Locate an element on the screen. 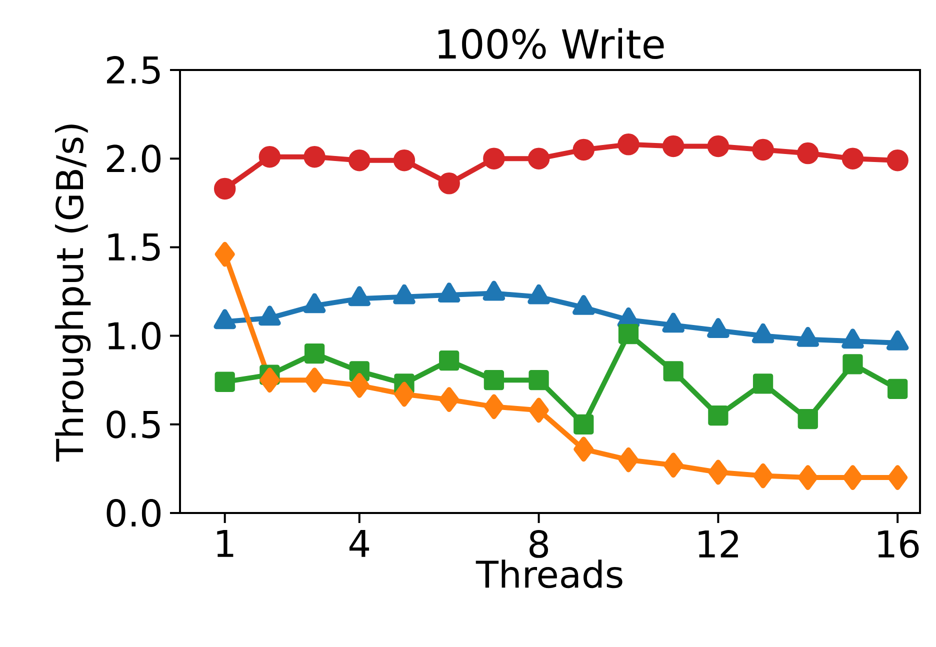 Image resolution: width=936 pixels, height=647 pixels. y-tick-label: 1.0 is located at coordinates (134, 336).